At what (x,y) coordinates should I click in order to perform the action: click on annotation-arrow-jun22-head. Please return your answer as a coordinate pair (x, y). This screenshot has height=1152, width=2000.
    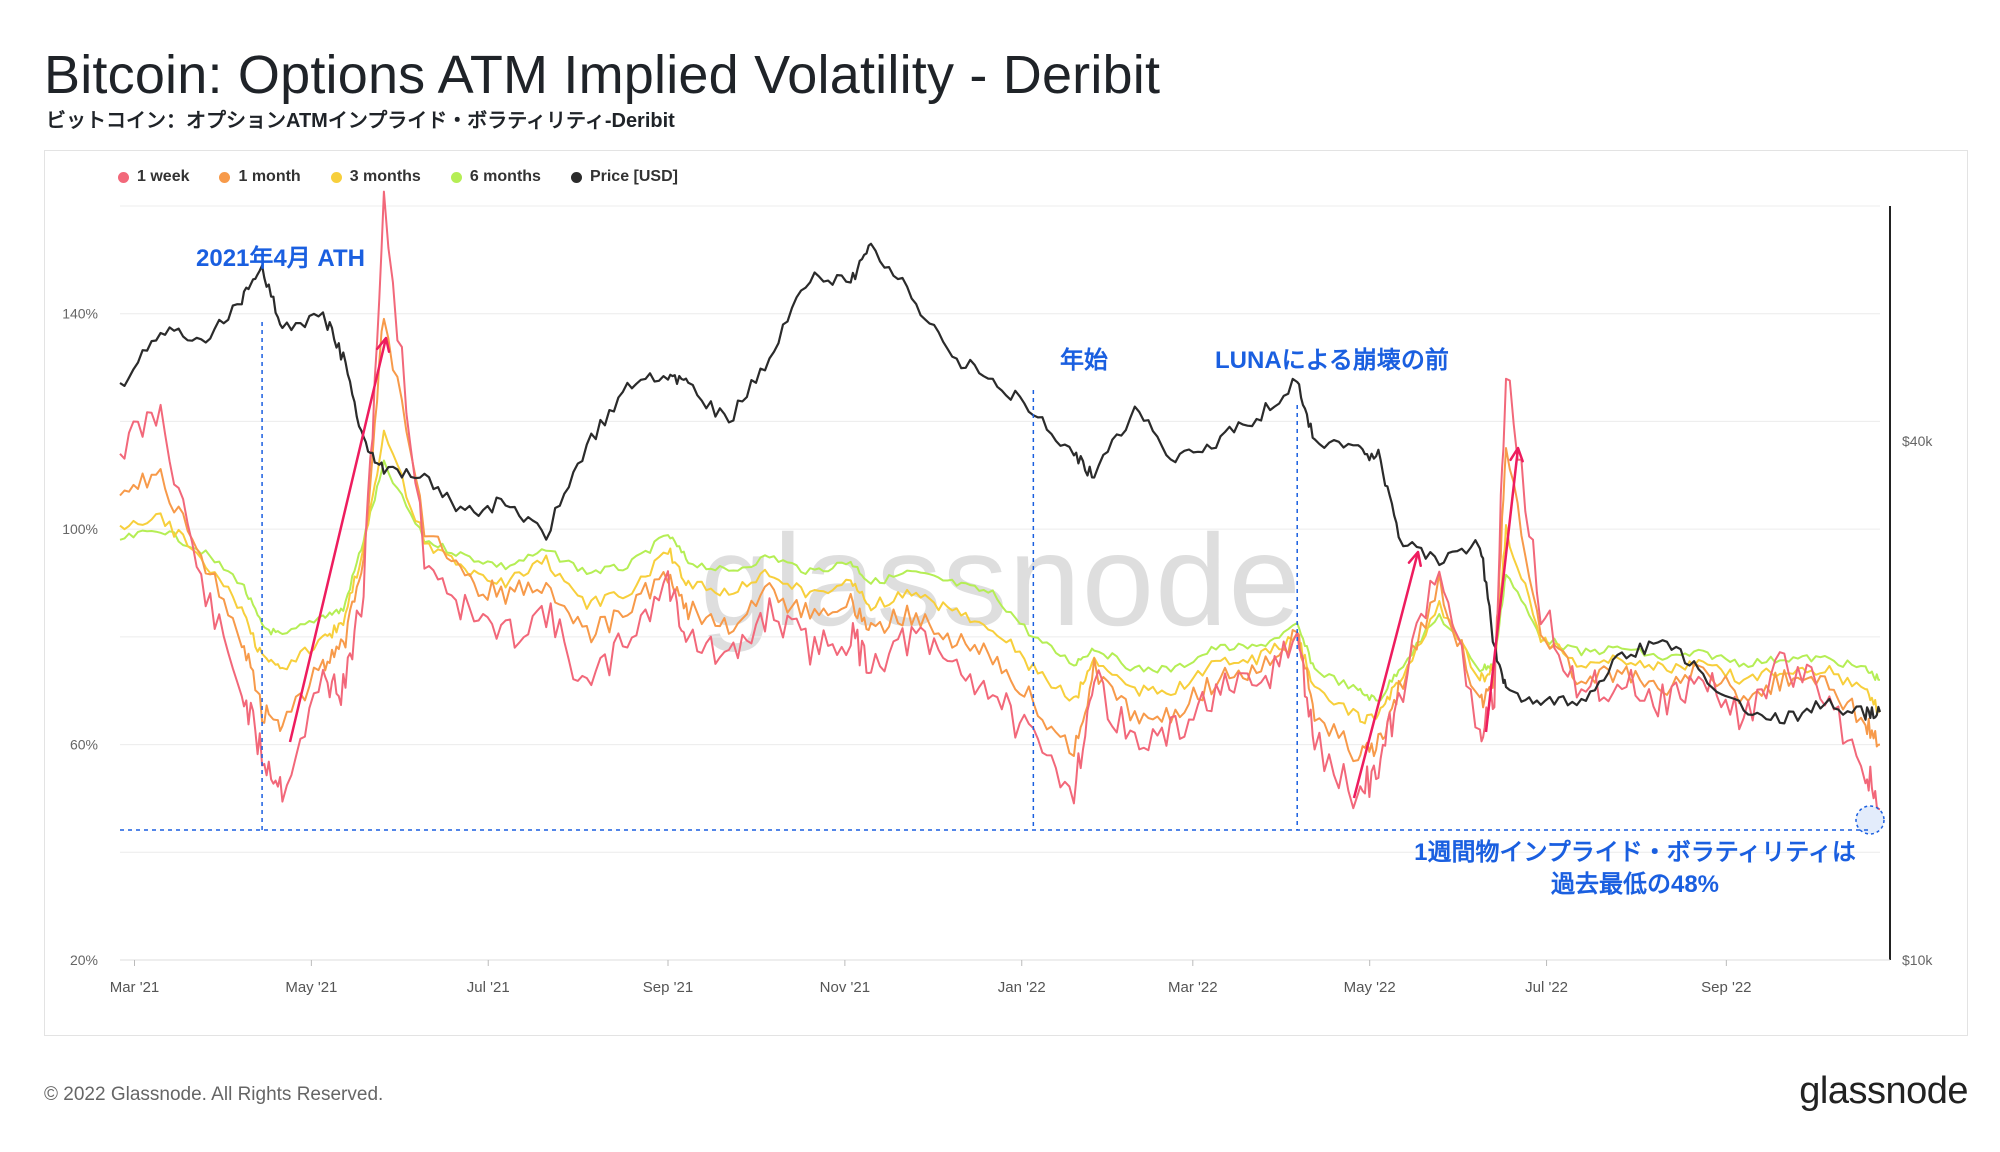
    Looking at the image, I should click on (1516, 454).